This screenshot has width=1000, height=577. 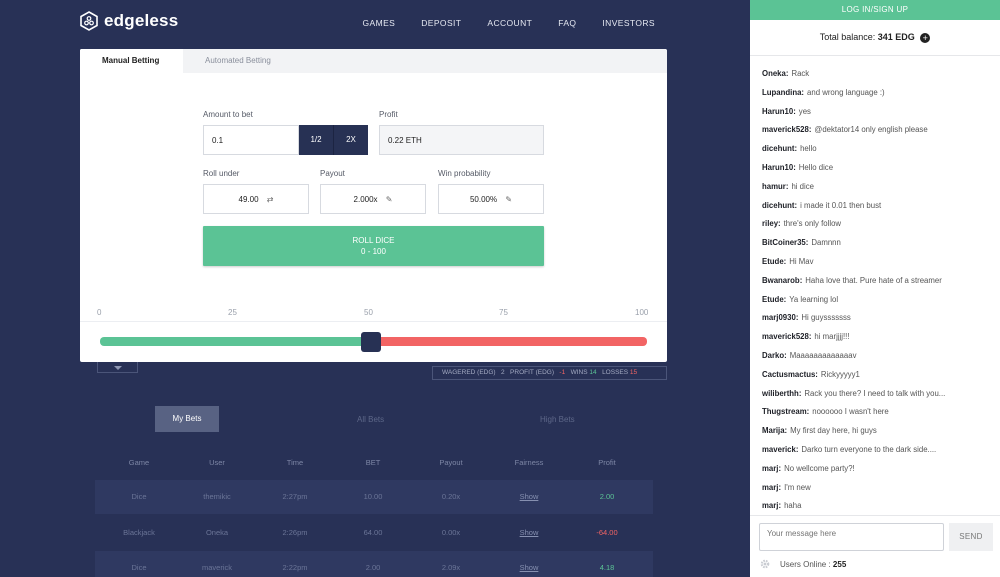 What do you see at coordinates (819, 468) in the screenshot?
I see `chat-text: No wellcome party?!` at bounding box center [819, 468].